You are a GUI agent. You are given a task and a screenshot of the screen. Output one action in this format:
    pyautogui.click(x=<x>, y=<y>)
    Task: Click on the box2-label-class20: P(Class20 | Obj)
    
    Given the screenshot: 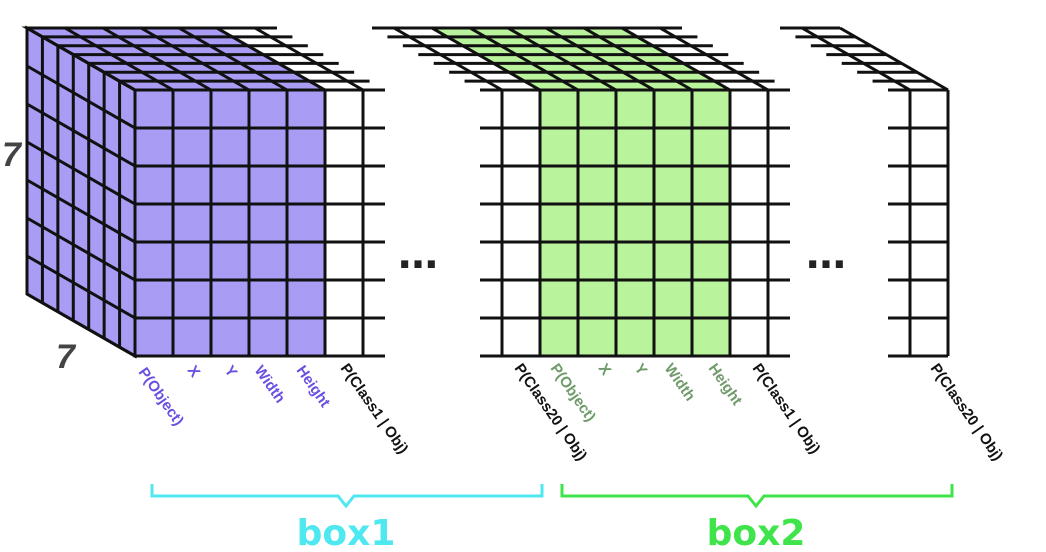 What is the action you would take?
    pyautogui.click(x=966, y=412)
    